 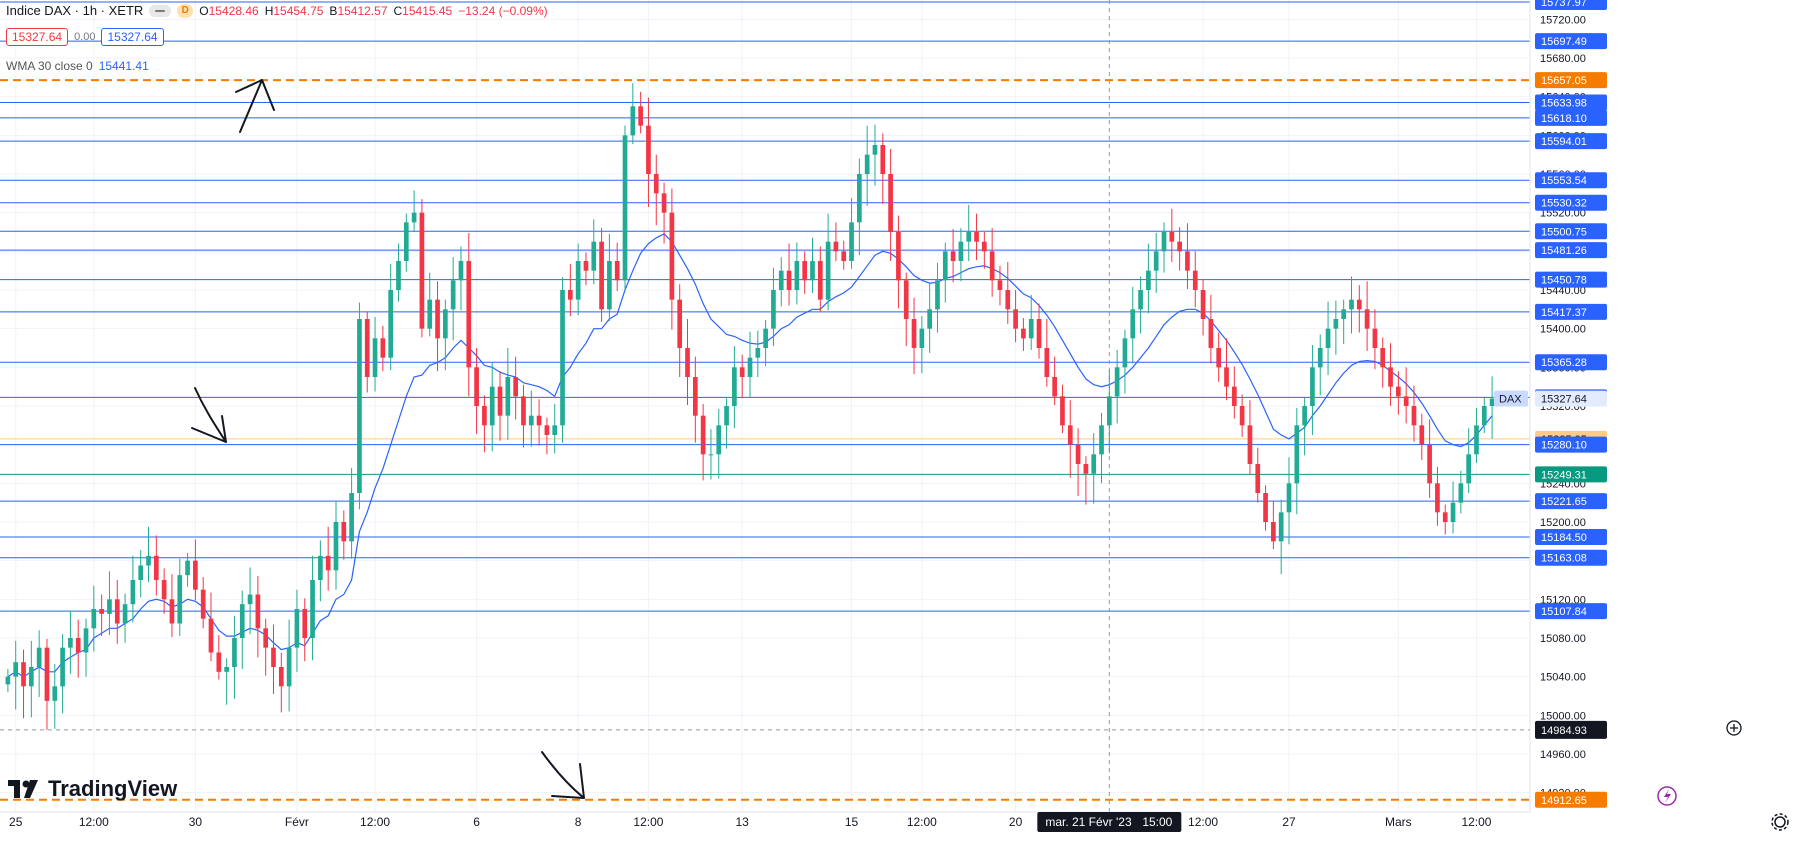 I want to click on axis-controls, so click(x=1723, y=775).